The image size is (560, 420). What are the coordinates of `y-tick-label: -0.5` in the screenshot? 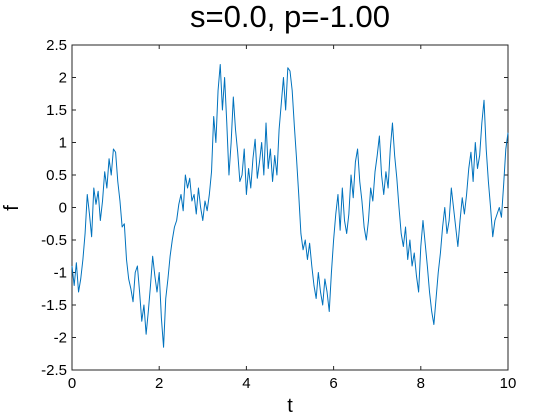 It's located at (54, 240).